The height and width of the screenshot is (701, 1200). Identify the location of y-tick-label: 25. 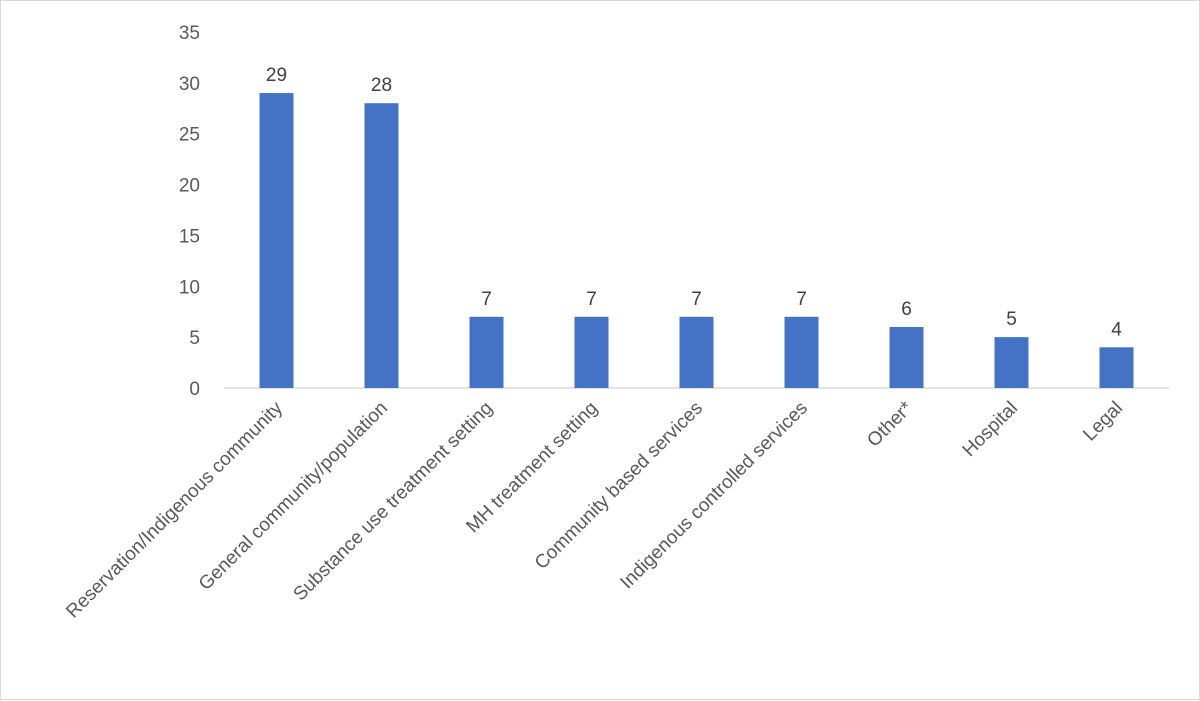
(189, 135).